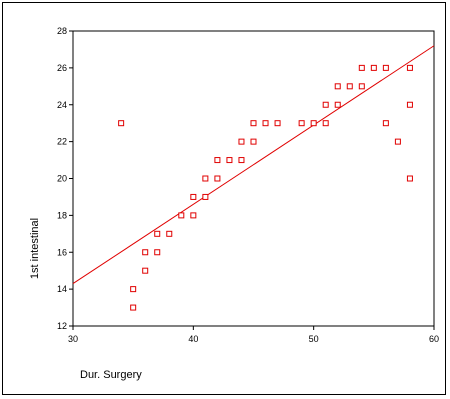  I want to click on y-tick-label: 20, so click(62, 179).